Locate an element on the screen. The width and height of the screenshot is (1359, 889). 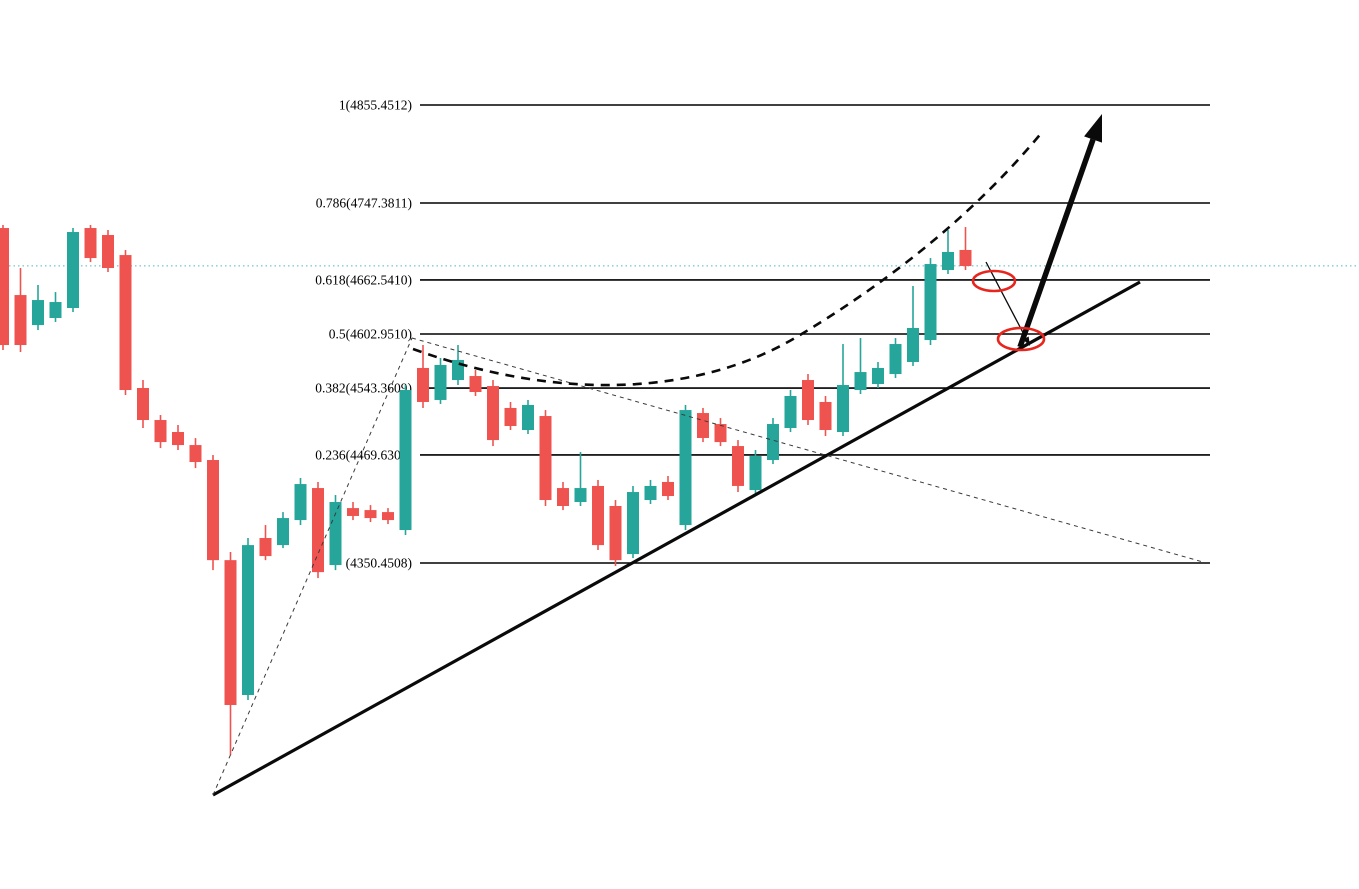
fib-label-0.236: 0.236(4469.6309) is located at coordinates (363, 454).